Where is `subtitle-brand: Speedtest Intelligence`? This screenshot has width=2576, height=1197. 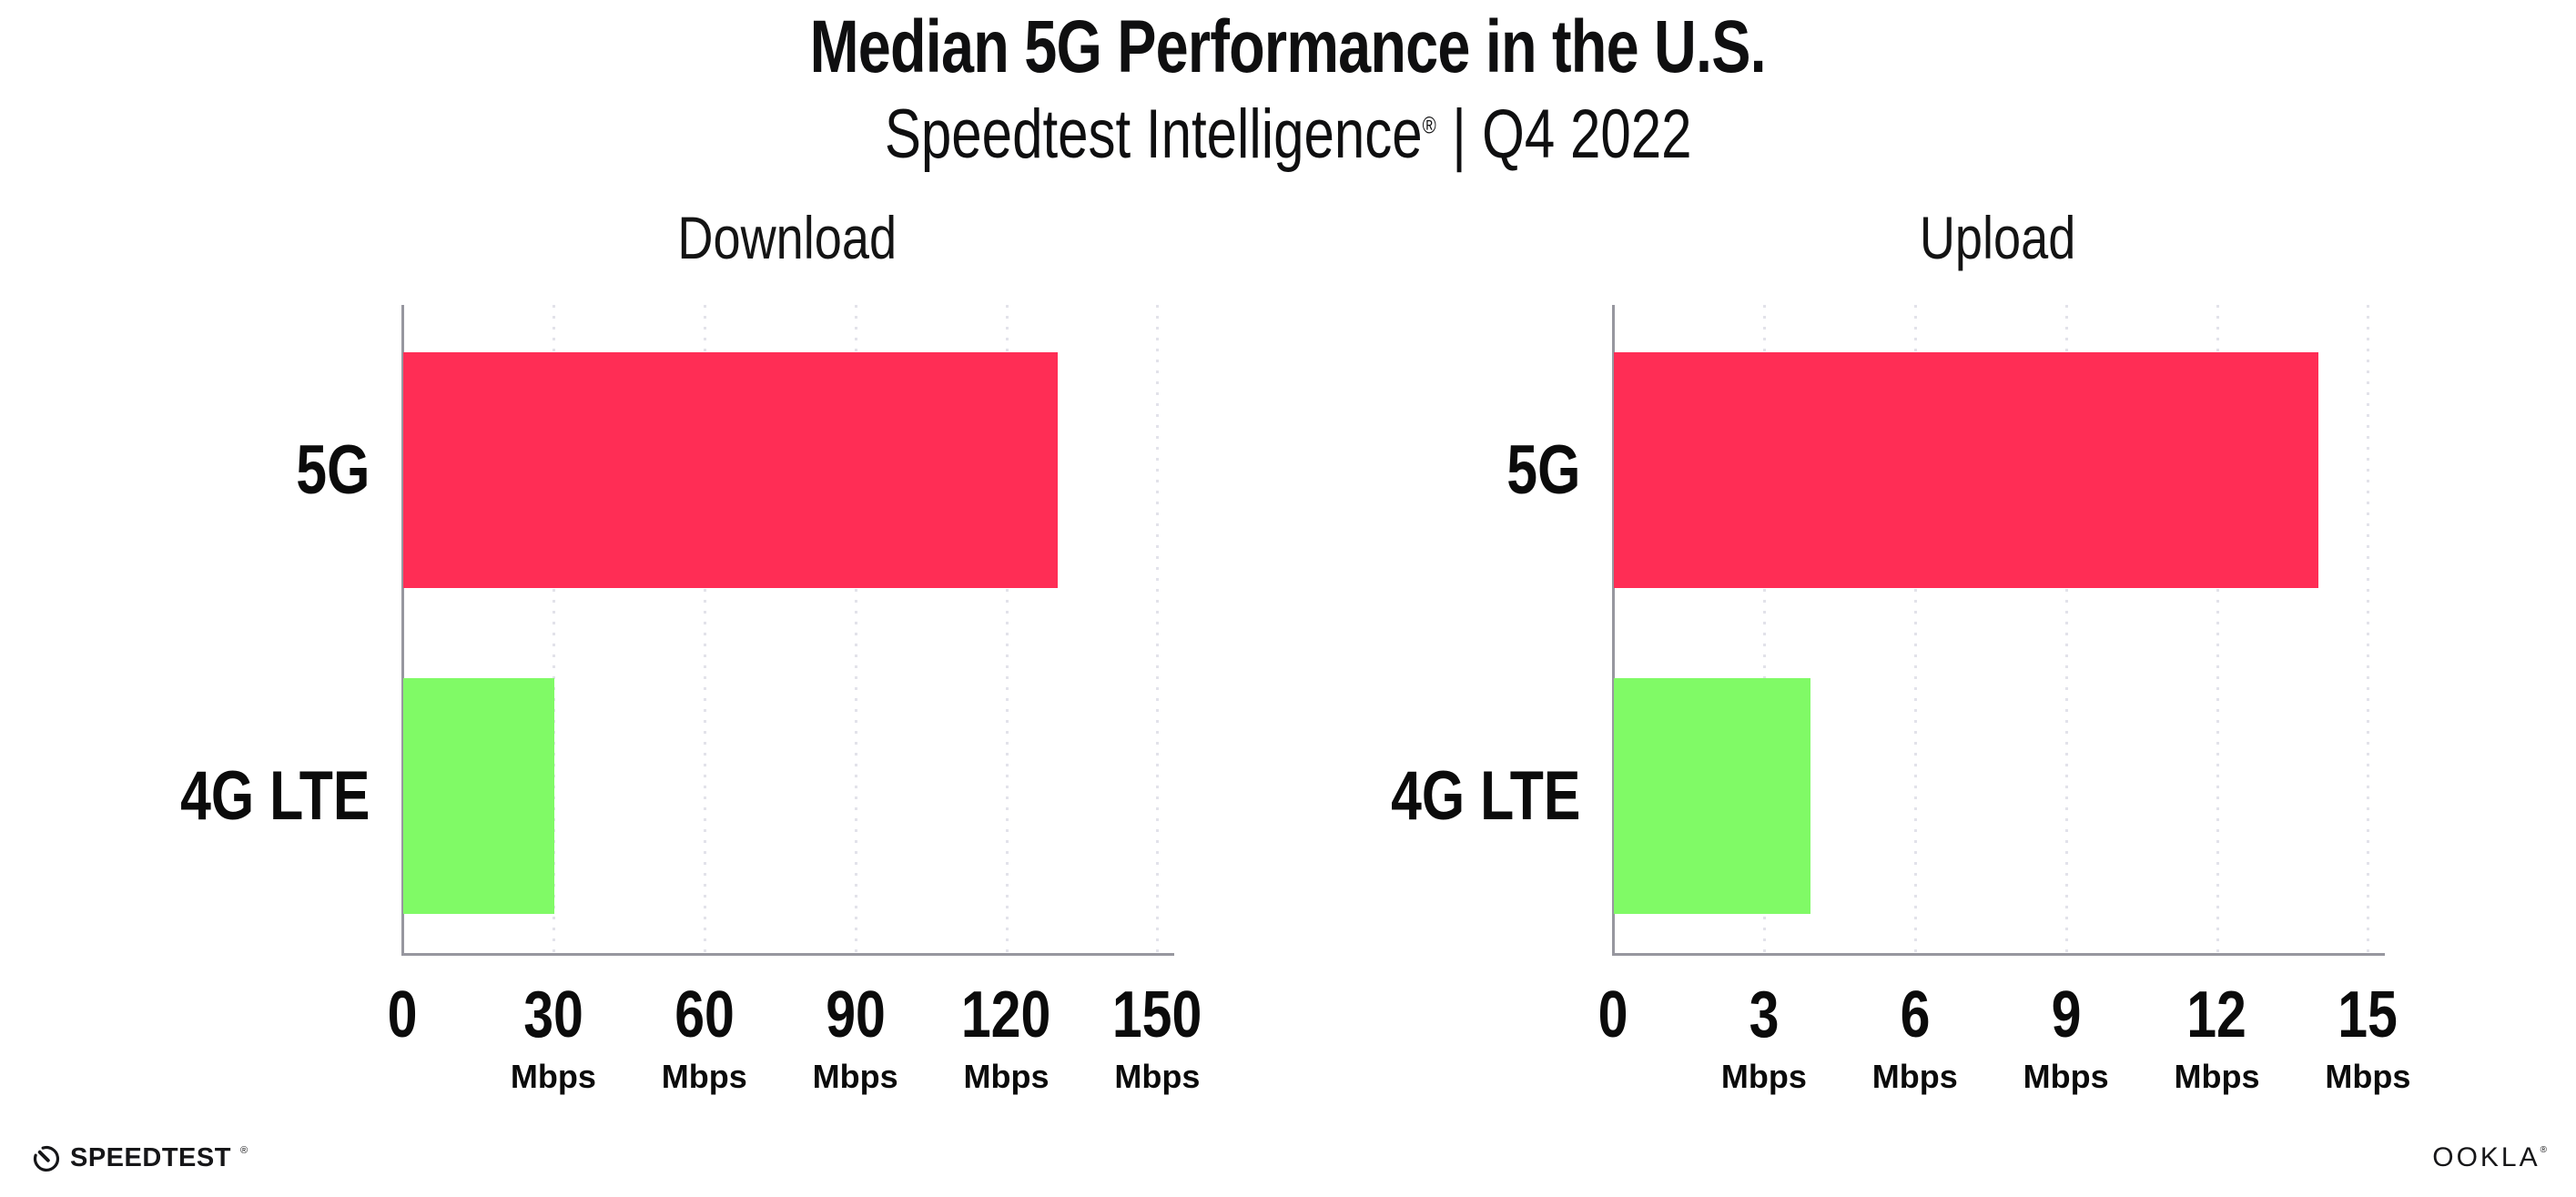 subtitle-brand: Speedtest Intelligence is located at coordinates (1153, 134).